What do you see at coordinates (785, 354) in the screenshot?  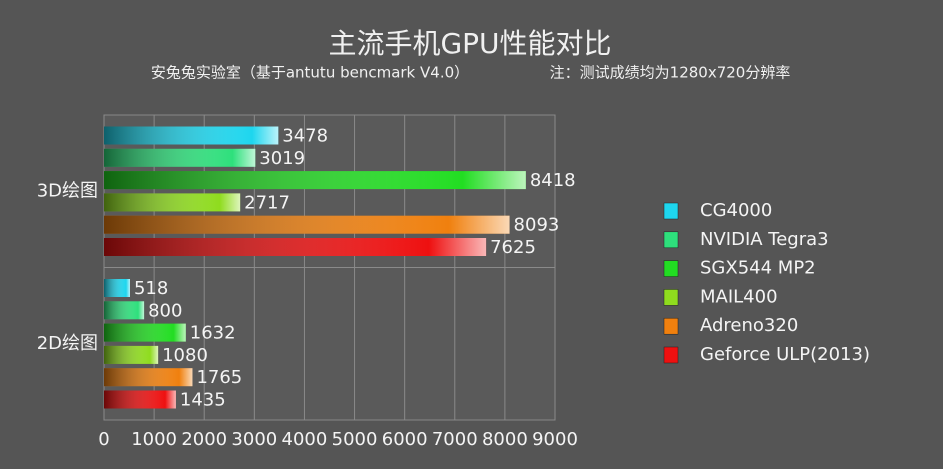 I see `legend-label: Geforce ULP(2013)` at bounding box center [785, 354].